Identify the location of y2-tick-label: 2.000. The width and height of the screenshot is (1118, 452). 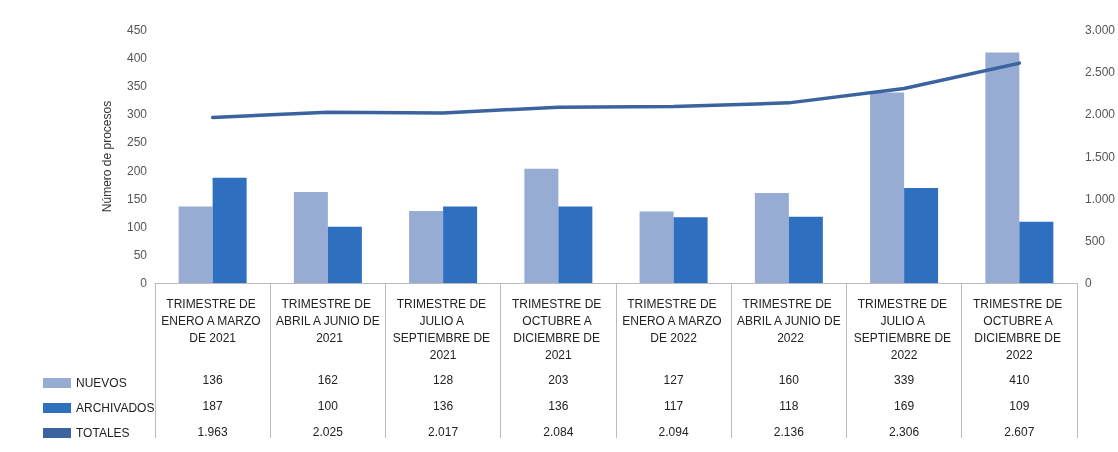
(1100, 114).